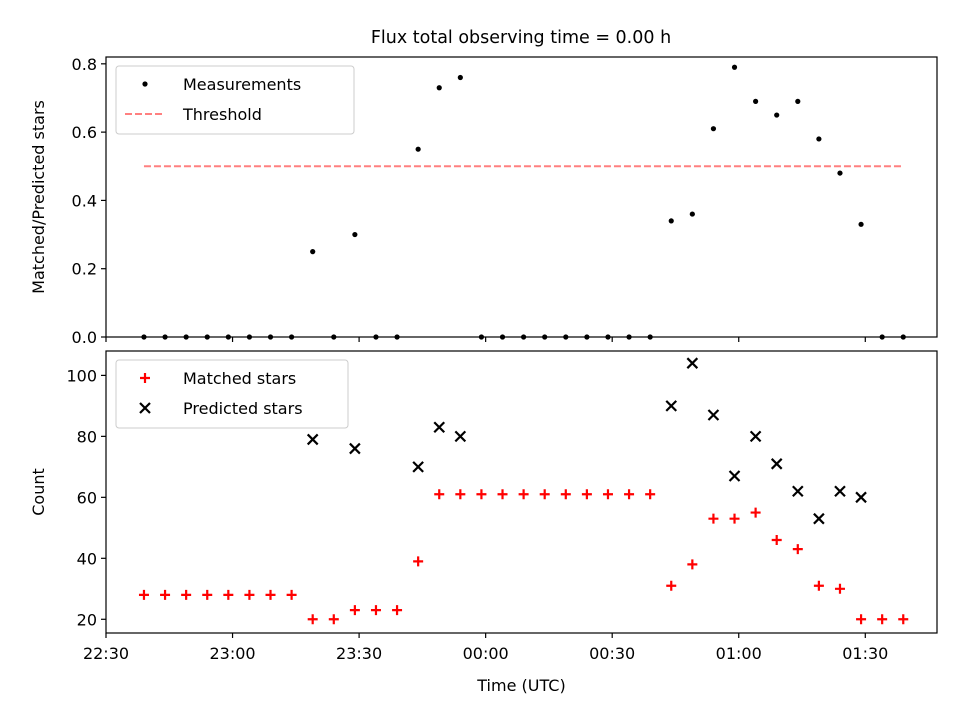 This screenshot has height=720, width=960. Describe the element at coordinates (84, 337) in the screenshot. I see `y-tick-label: 0.0` at that location.